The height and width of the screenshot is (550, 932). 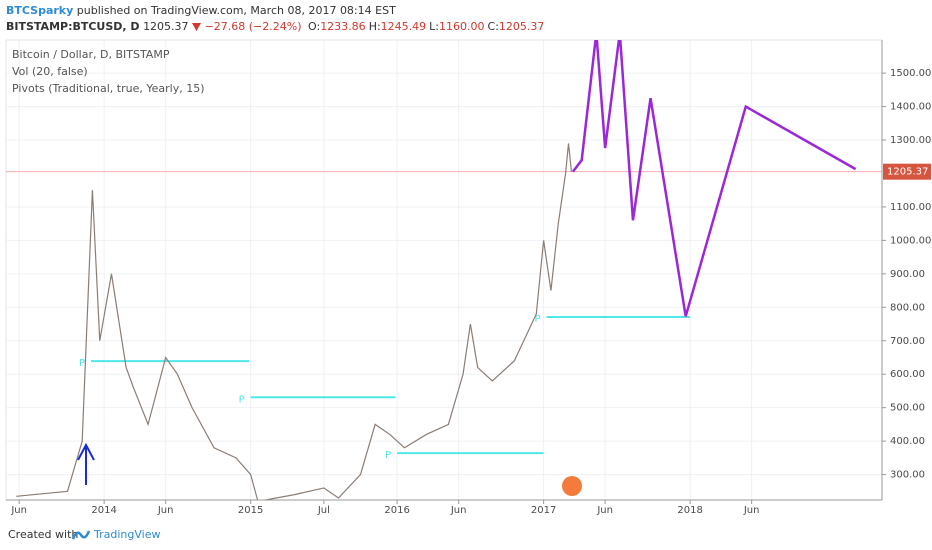 What do you see at coordinates (493, 26) in the screenshot?
I see `ohlc-label: C:` at bounding box center [493, 26].